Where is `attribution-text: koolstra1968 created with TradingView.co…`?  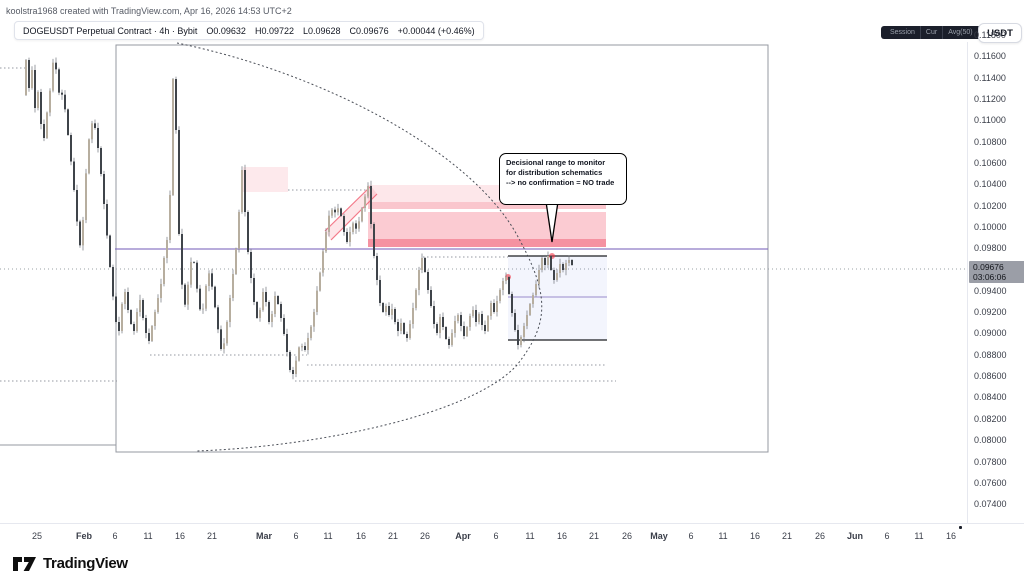 attribution-text: koolstra1968 created with TradingView.co… is located at coordinates (149, 11).